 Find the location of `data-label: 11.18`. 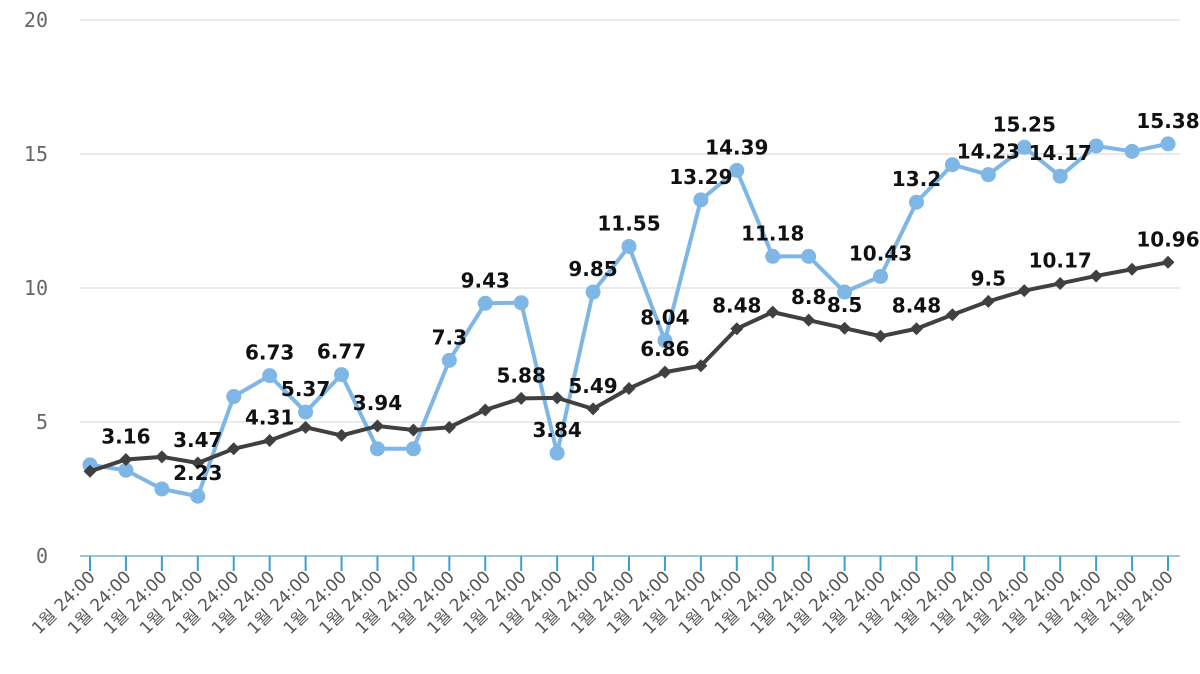

data-label: 11.18 is located at coordinates (772, 233).